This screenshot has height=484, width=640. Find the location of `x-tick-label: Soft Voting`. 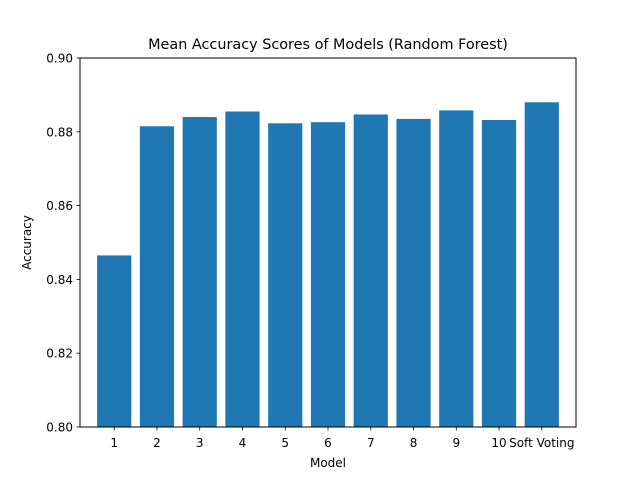

x-tick-label: Soft Voting is located at coordinates (541, 443).